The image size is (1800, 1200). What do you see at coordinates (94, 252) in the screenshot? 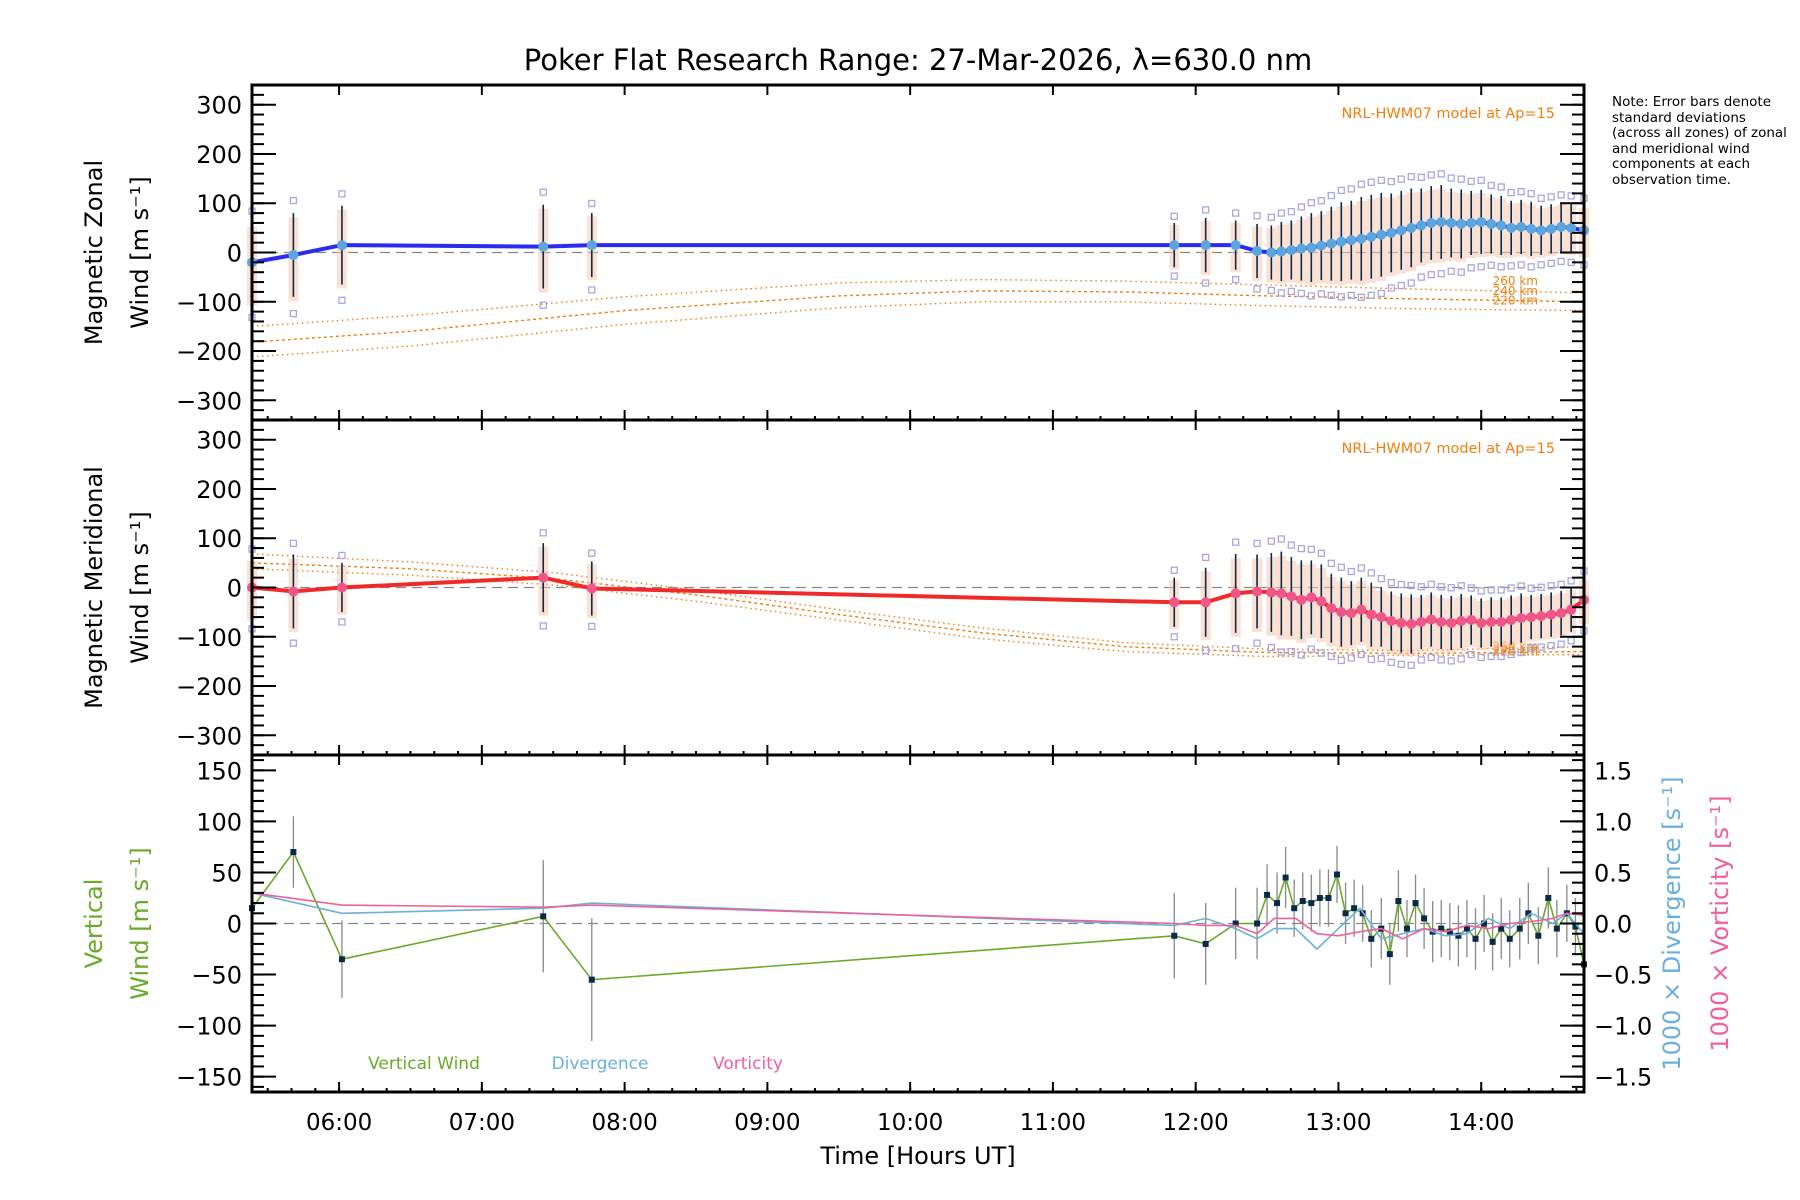
I see `y-axis-label: Magnetic Zonal` at bounding box center [94, 252].